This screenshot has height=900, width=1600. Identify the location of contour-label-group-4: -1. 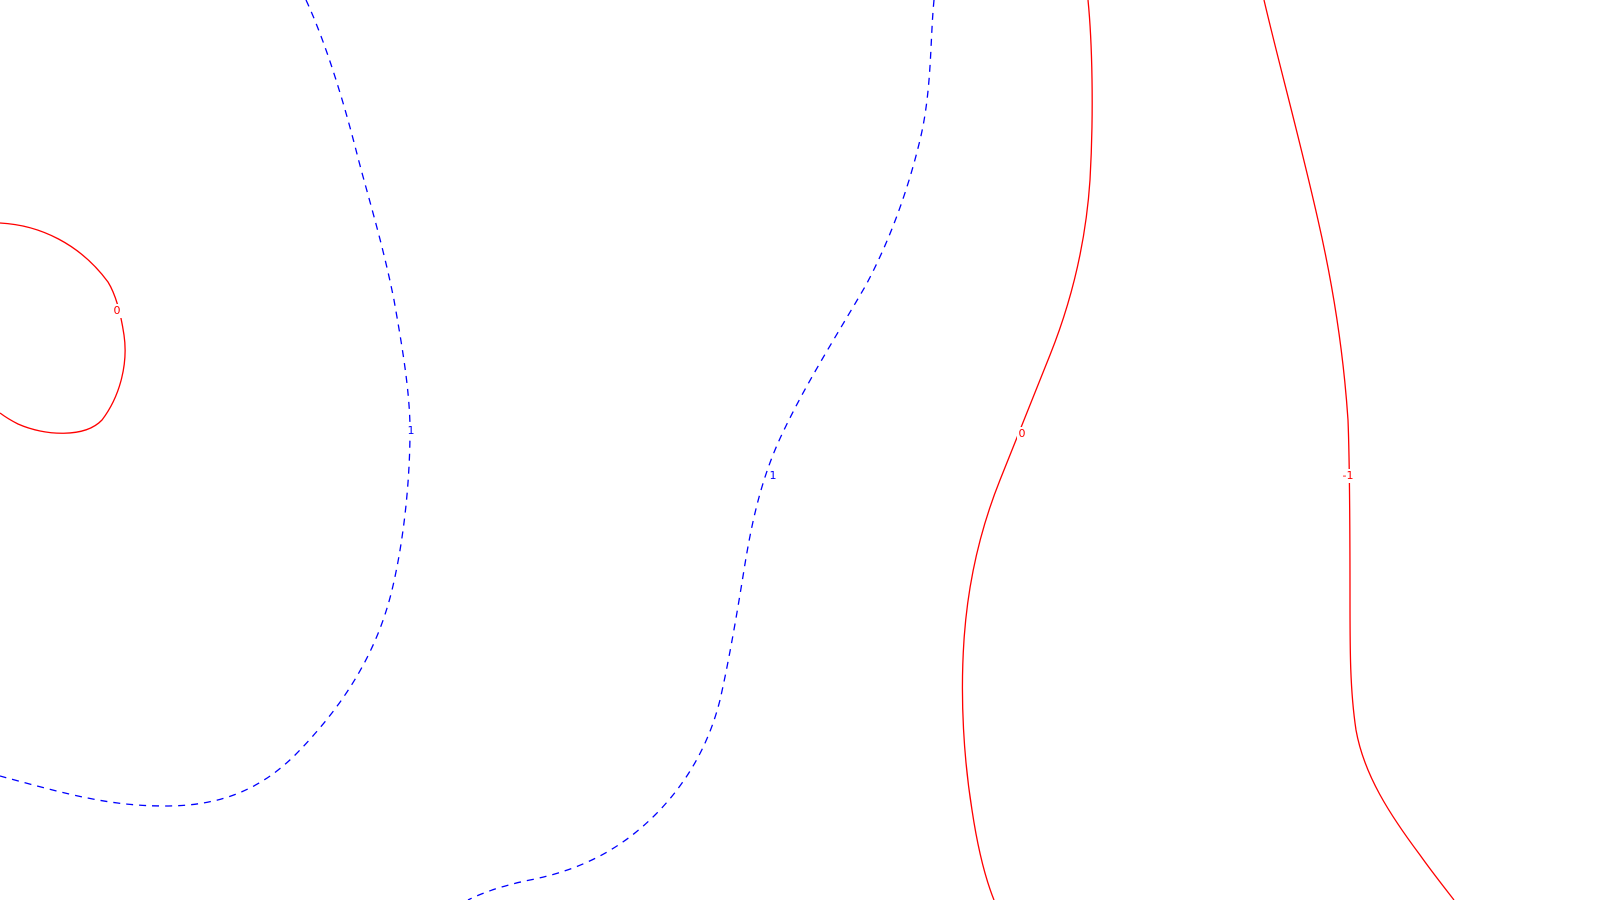
(1348, 476).